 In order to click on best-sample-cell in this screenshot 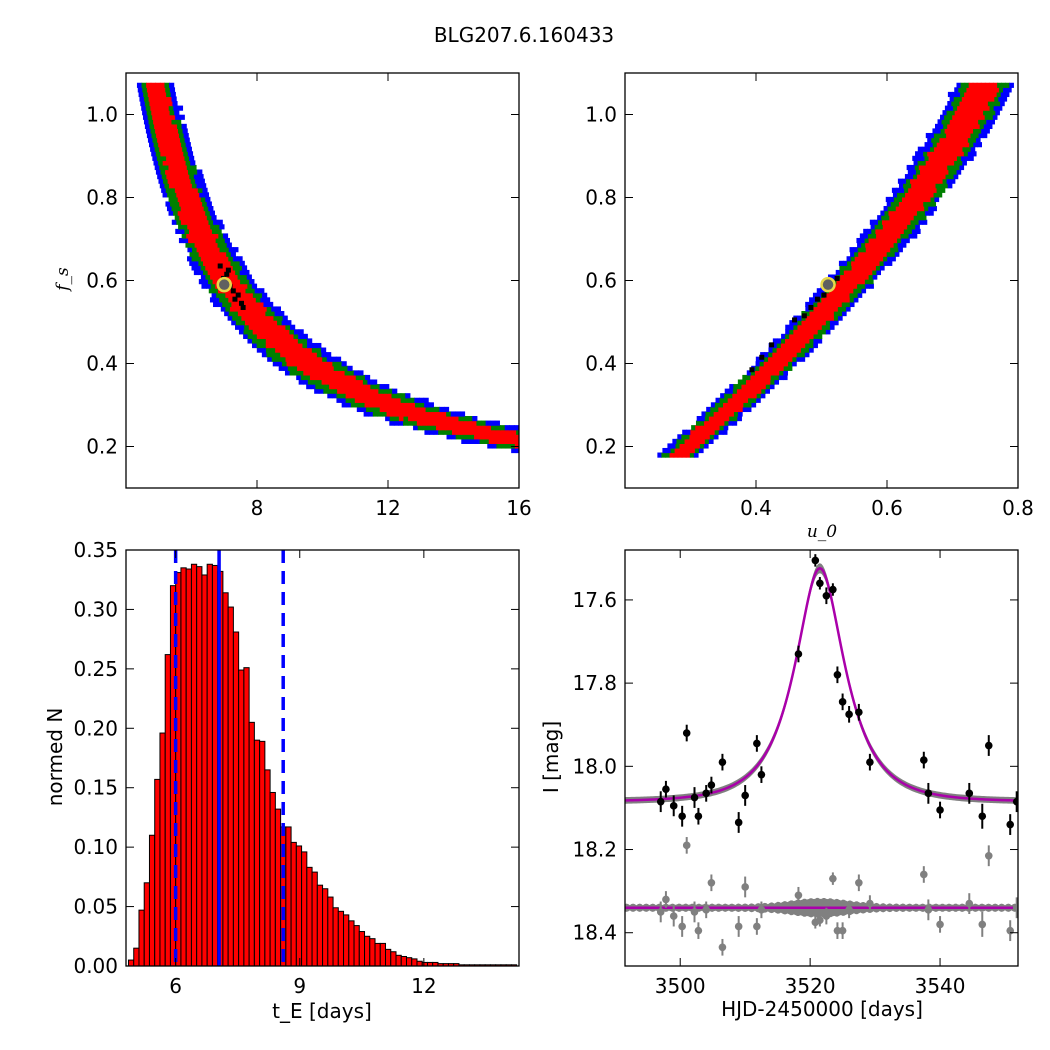, I will do `click(227, 274)`.